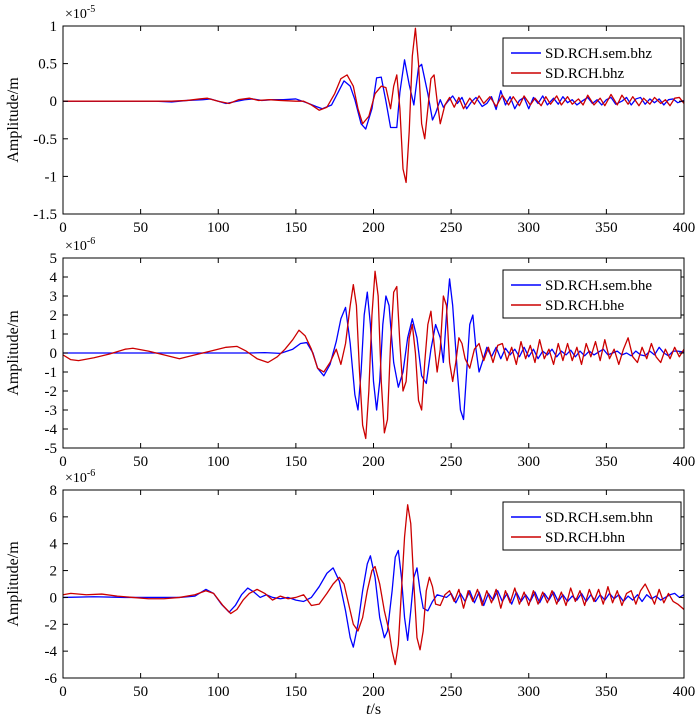  What do you see at coordinates (45, 140) in the screenshot?
I see `y-tick-label: -0.5` at bounding box center [45, 140].